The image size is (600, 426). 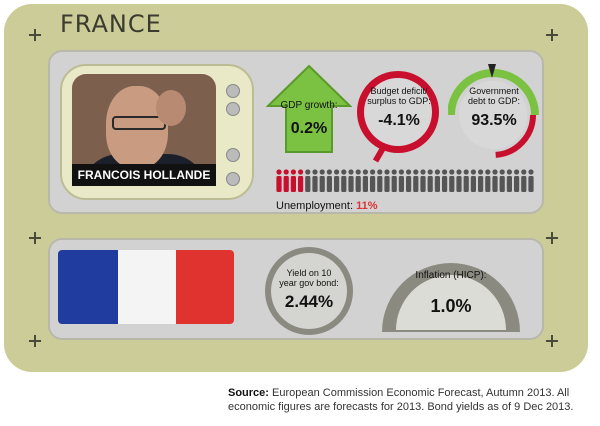 What do you see at coordinates (494, 91) in the screenshot?
I see `debt-label-line1: Government` at bounding box center [494, 91].